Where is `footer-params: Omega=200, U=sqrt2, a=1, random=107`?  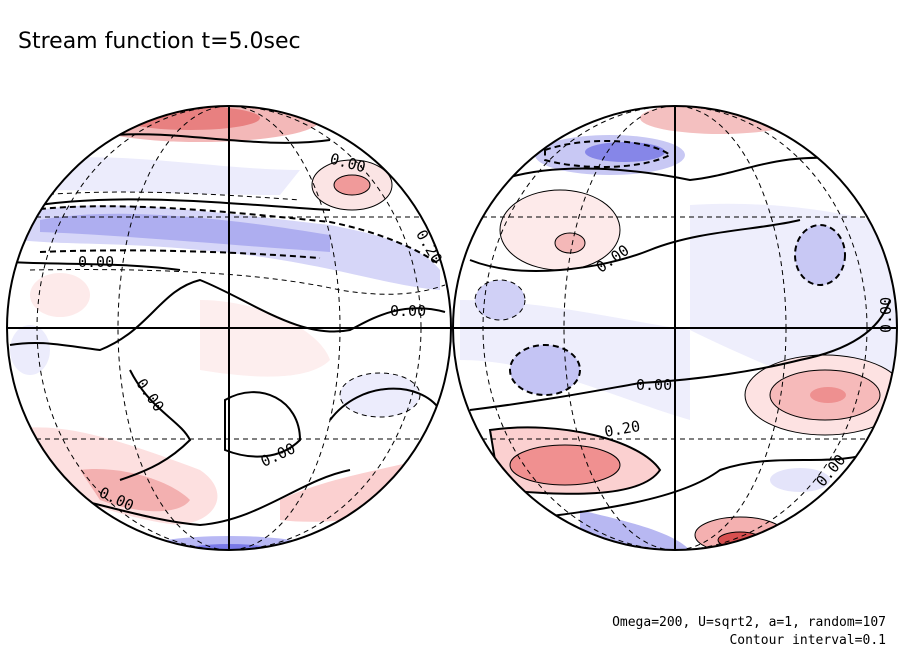 footer-params: Omega=200, U=sqrt2, a=1, random=107 is located at coordinates (749, 622).